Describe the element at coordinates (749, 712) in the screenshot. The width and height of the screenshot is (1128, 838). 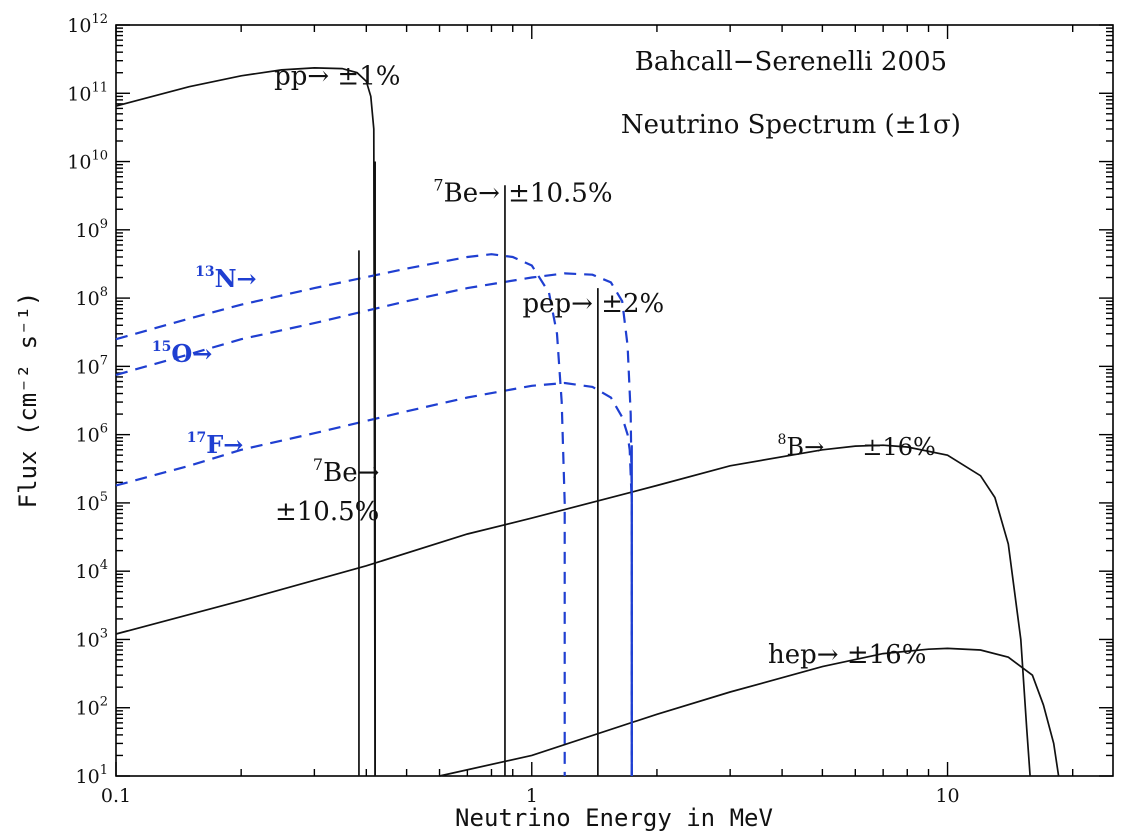
I see `series-hep` at that location.